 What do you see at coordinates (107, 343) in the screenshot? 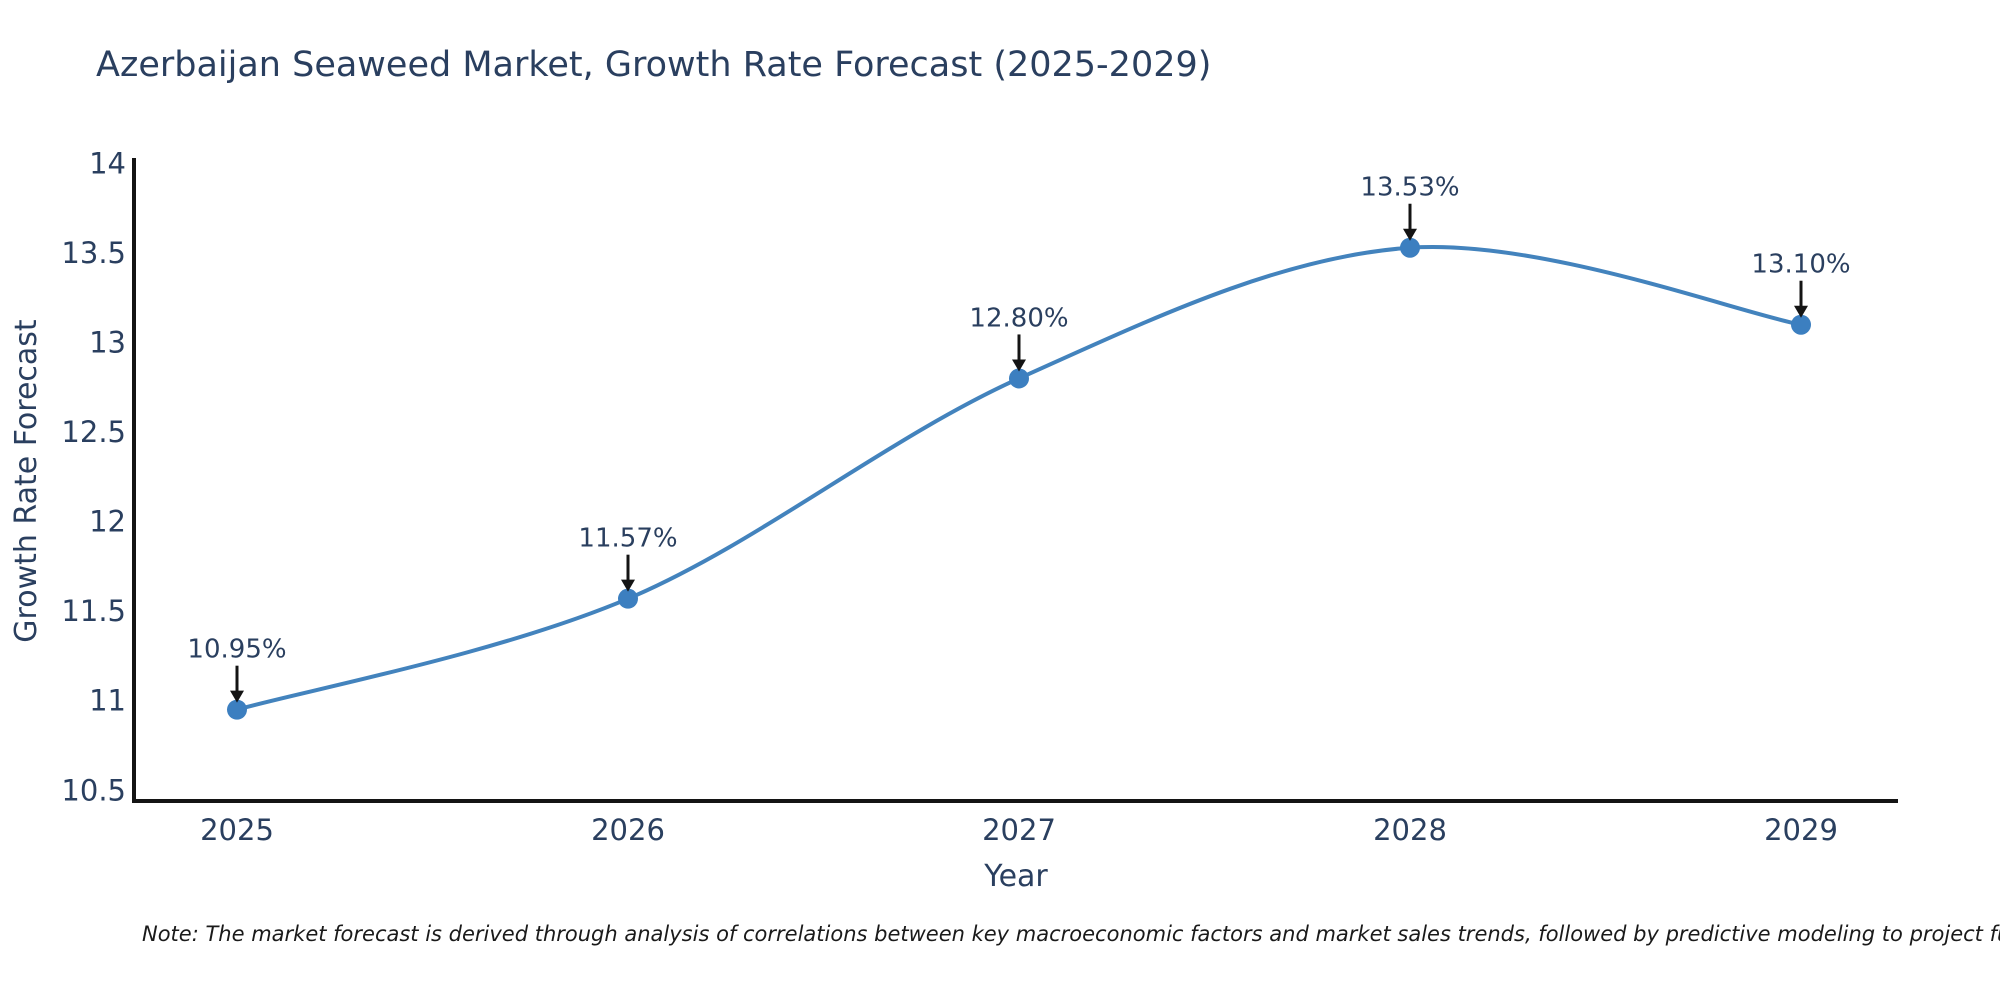
I see `y-tick-label: 13` at bounding box center [107, 343].